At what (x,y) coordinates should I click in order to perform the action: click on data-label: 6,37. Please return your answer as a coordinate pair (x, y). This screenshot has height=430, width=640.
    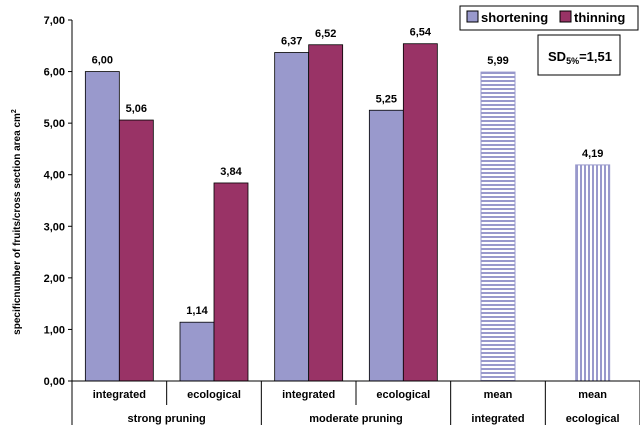
    Looking at the image, I should click on (291, 41).